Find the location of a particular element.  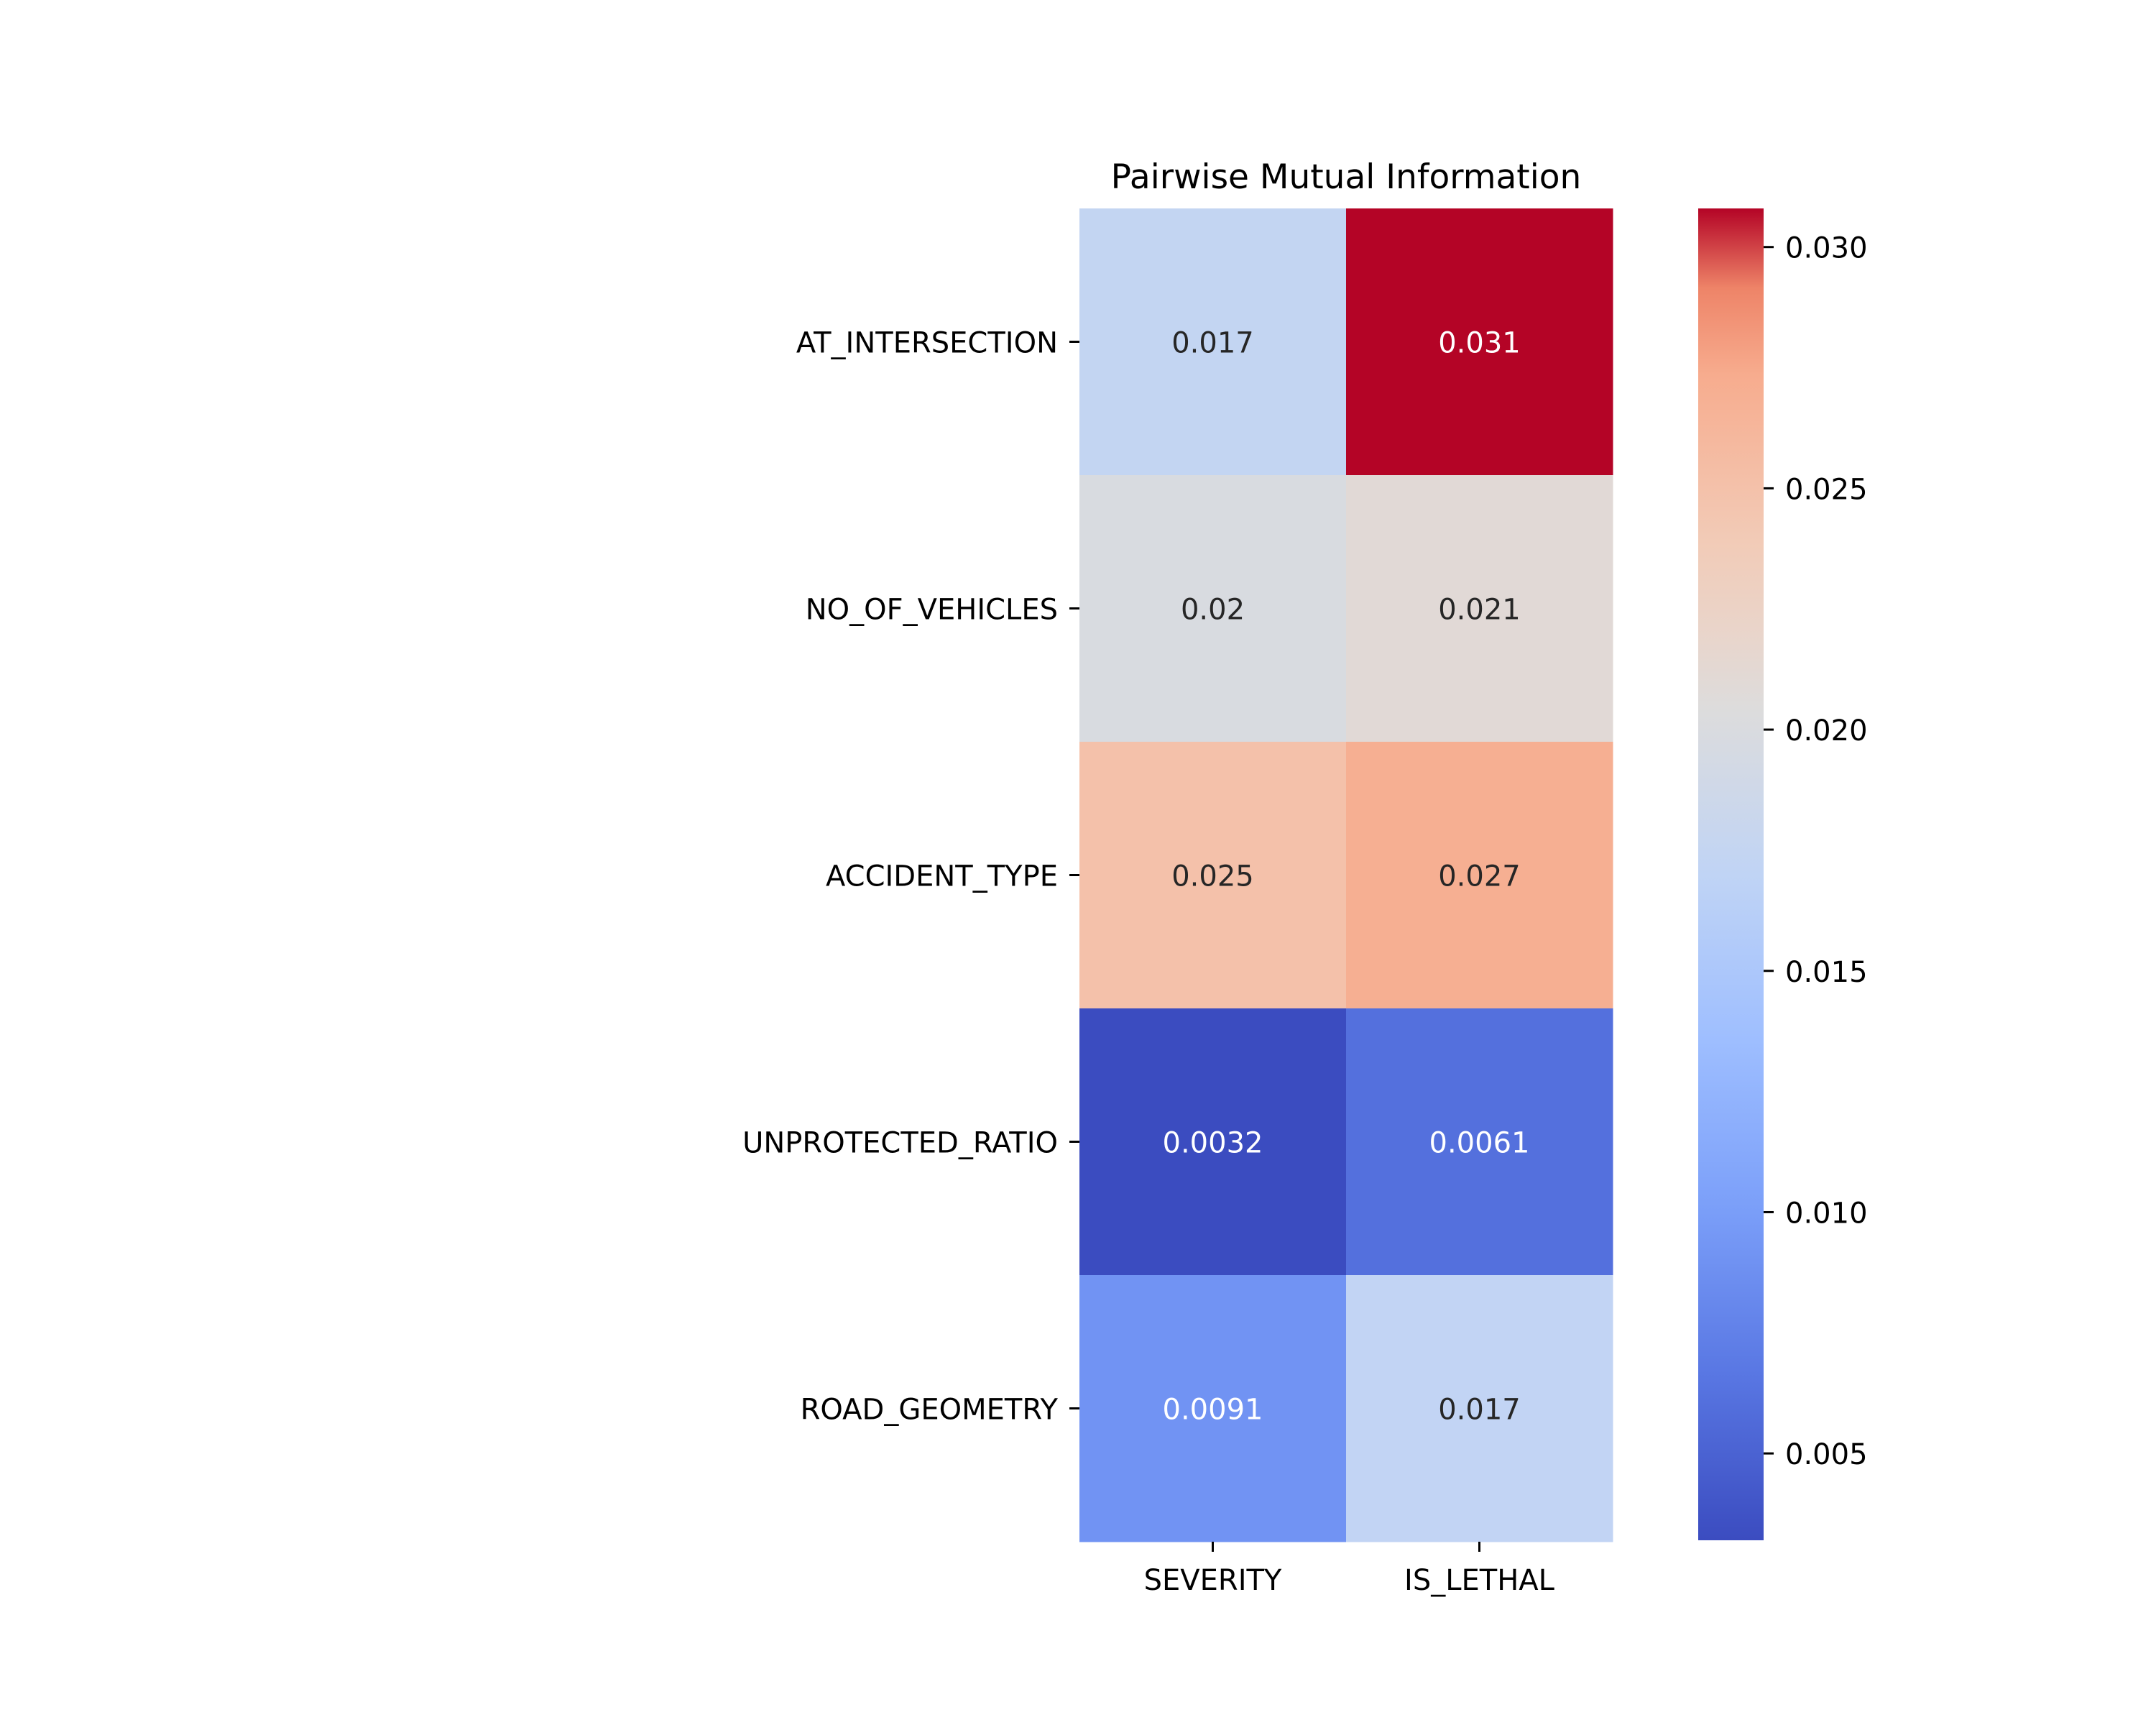

y-tick-label: AT_INTERSECTION is located at coordinates (927, 343).